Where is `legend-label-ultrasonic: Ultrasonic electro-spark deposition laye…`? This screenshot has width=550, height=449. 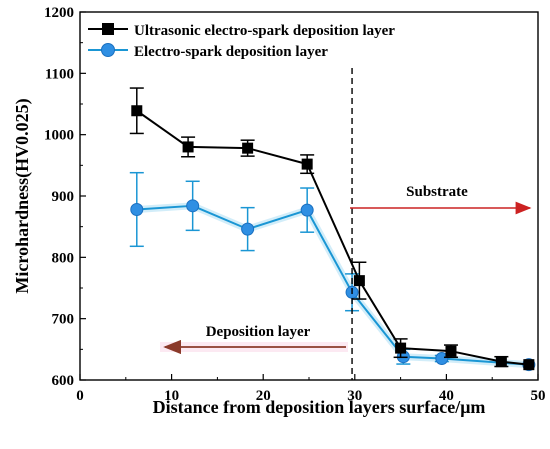
legend-label-ultrasonic: Ultrasonic electro-spark deposition laye… is located at coordinates (264, 31).